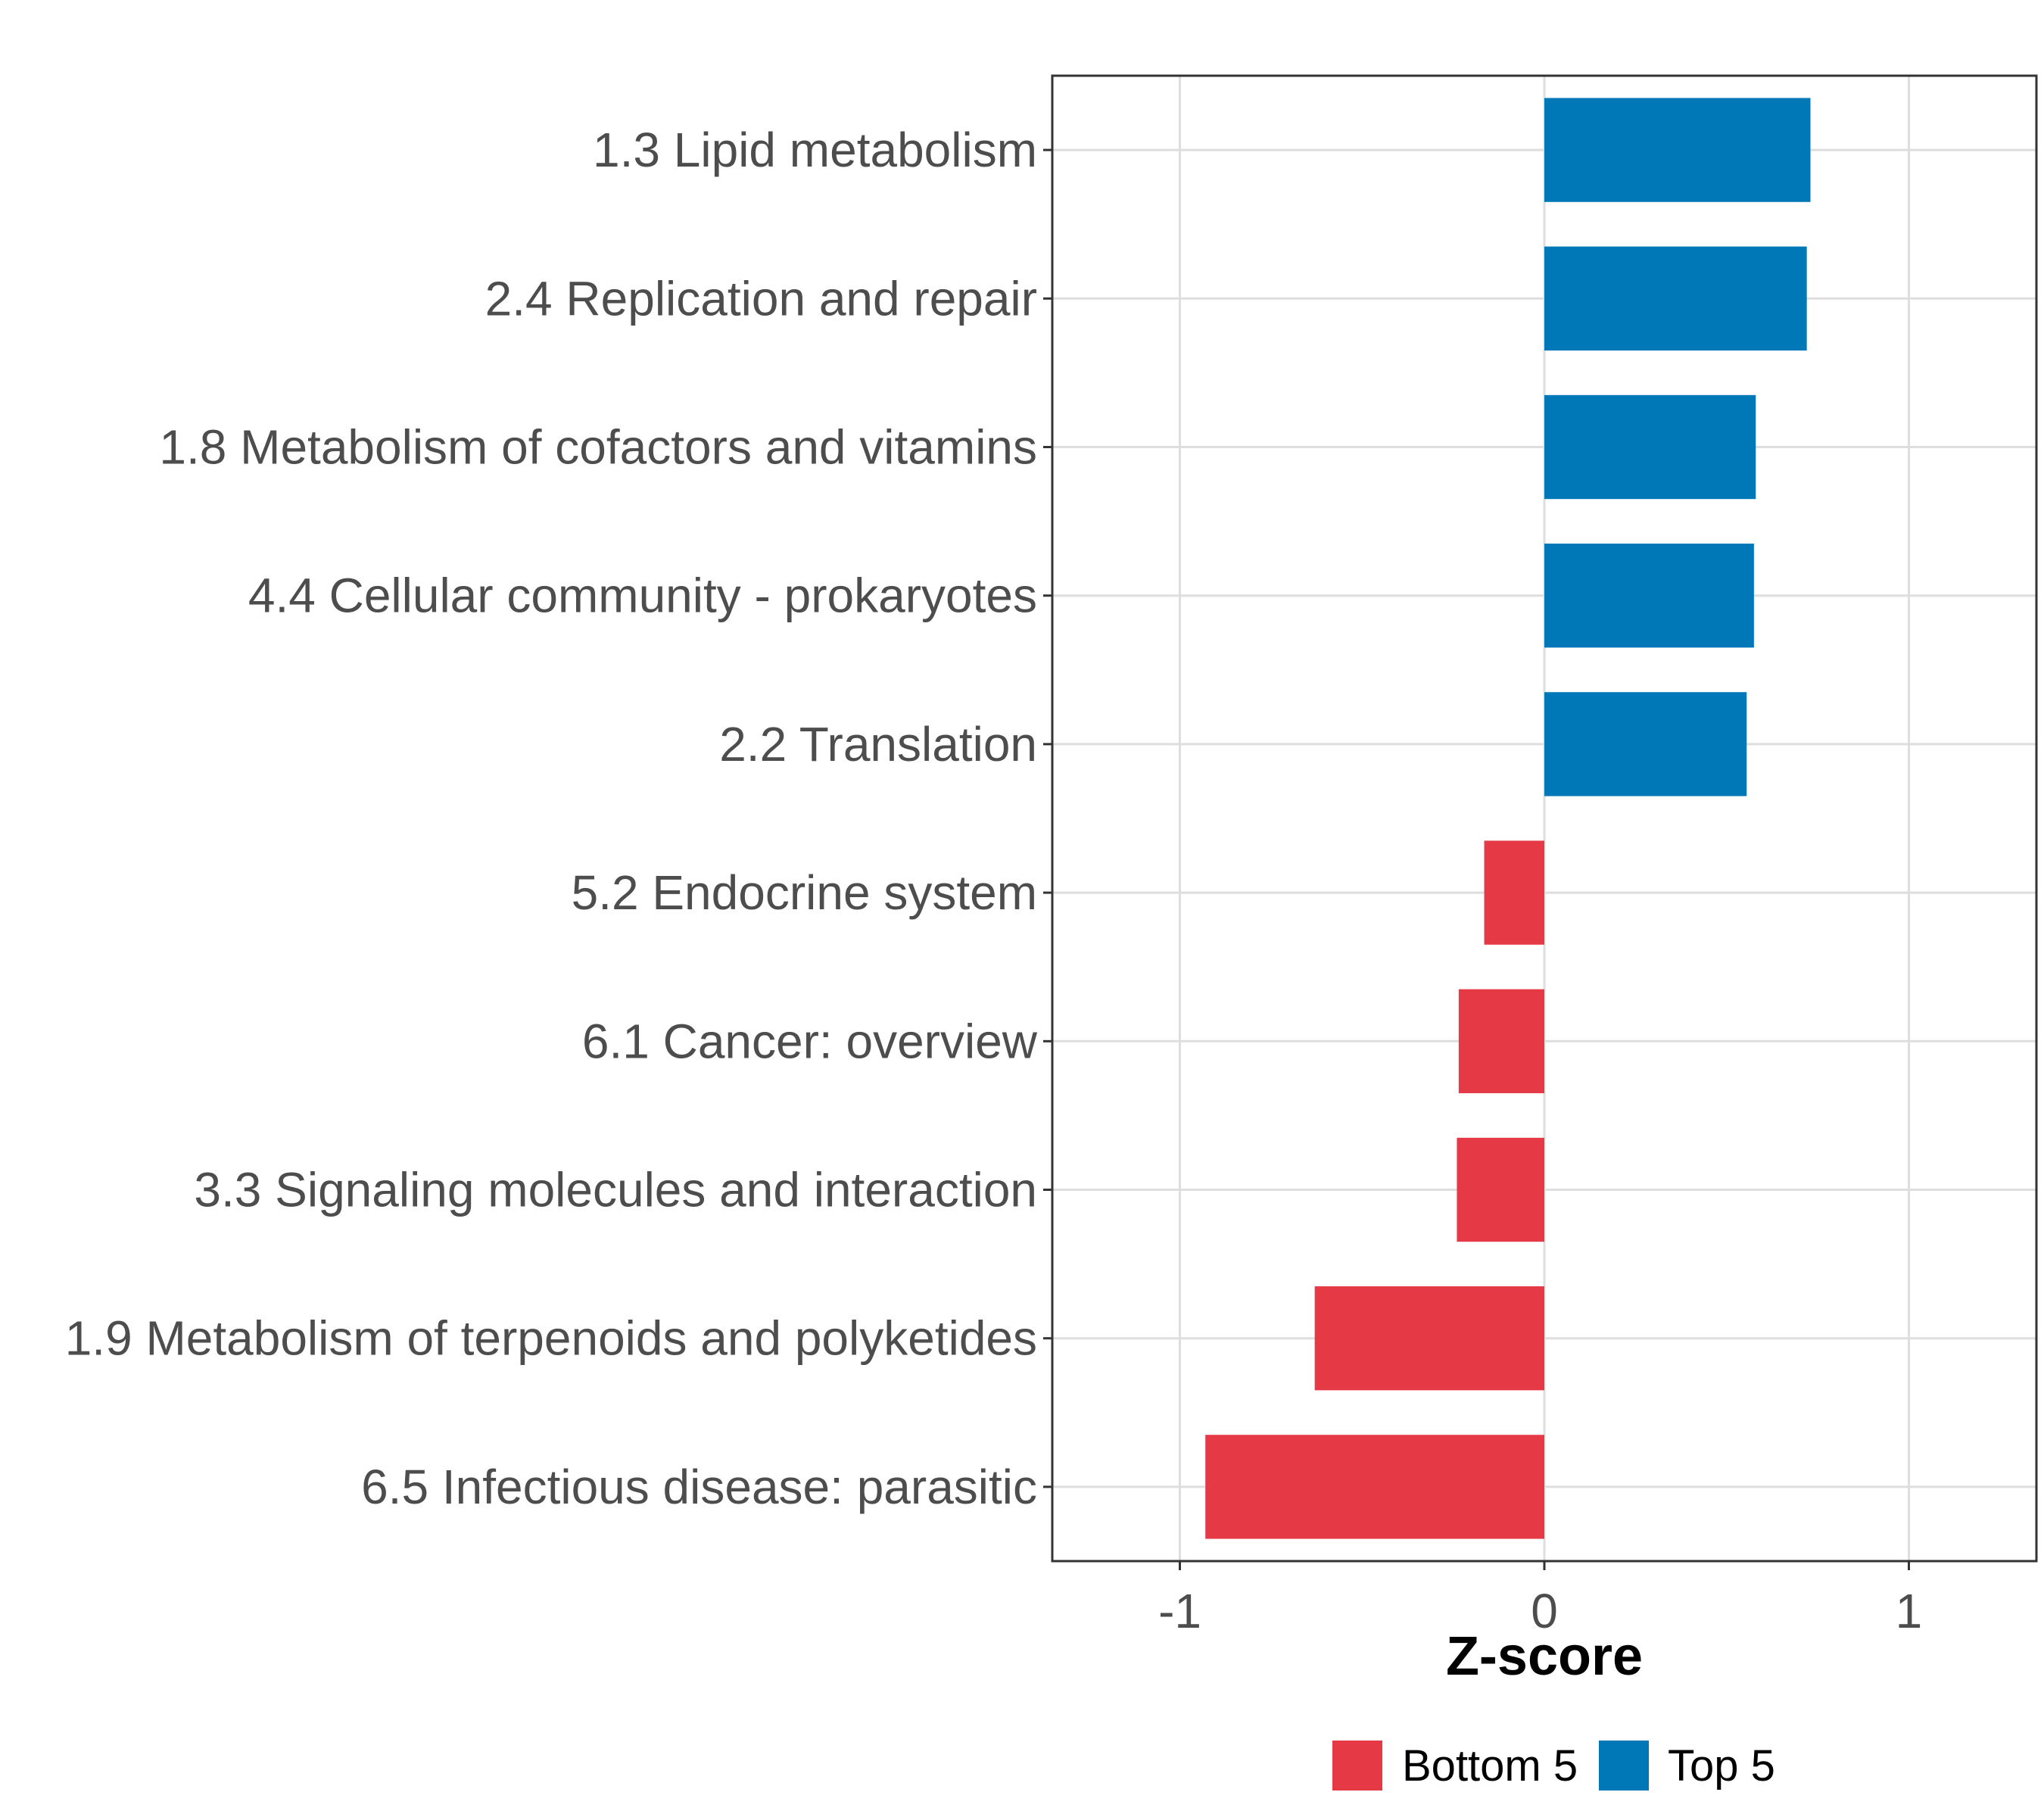  Describe the element at coordinates (1910, 1611) in the screenshot. I see `x-tick-label: 1` at that location.